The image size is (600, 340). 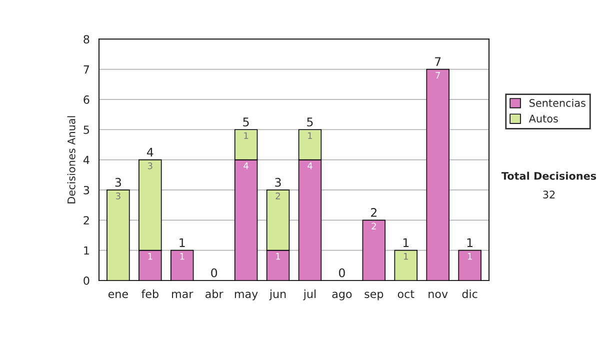 What do you see at coordinates (86, 160) in the screenshot?
I see `y-tick-label: 4` at bounding box center [86, 160].